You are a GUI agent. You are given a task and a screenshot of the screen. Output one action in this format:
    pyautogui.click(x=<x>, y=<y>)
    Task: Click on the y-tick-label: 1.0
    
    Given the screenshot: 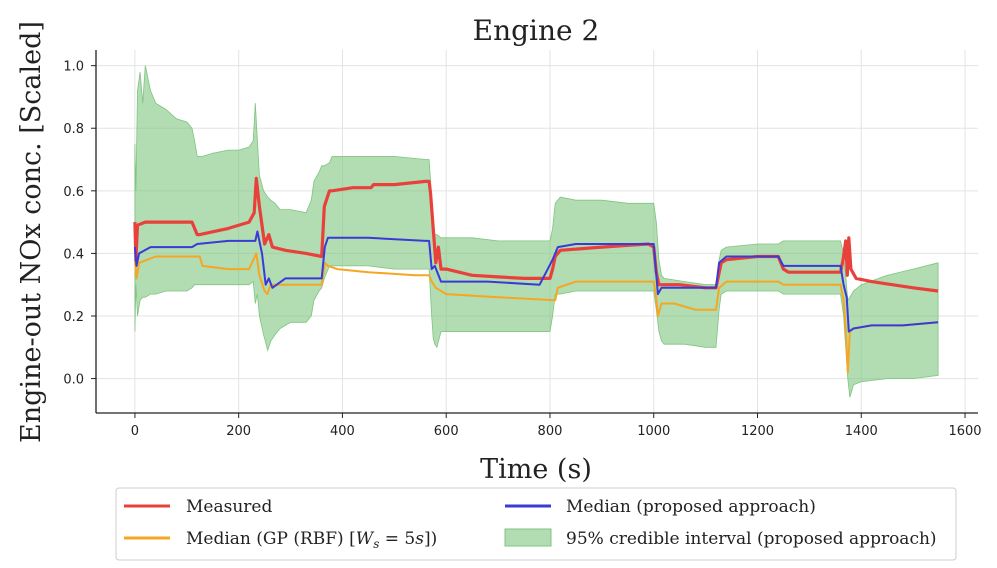 What is the action you would take?
    pyautogui.click(x=73, y=67)
    